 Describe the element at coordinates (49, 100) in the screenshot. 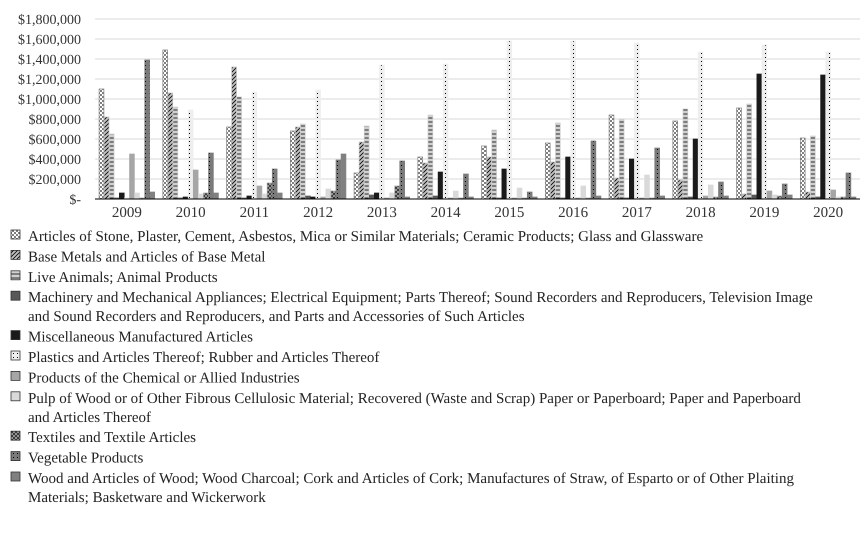

I see `y-tick-label: $1,000,000` at that location.